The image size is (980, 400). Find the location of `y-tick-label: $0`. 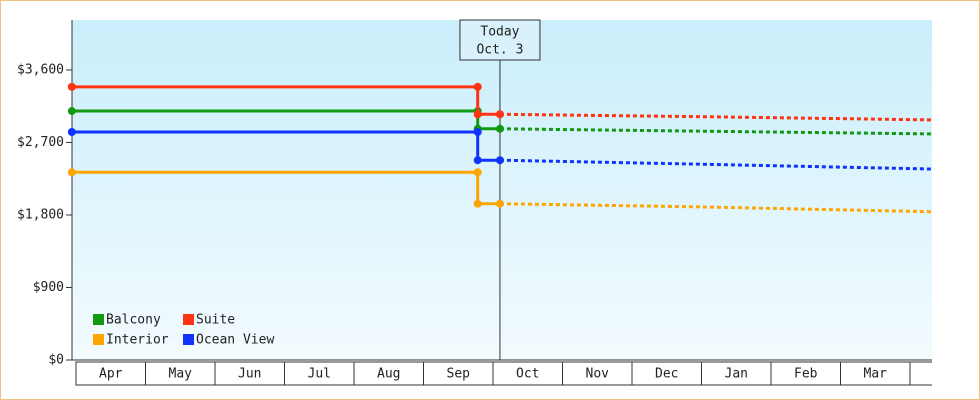

y-tick-label: $0 is located at coordinates (56, 360).